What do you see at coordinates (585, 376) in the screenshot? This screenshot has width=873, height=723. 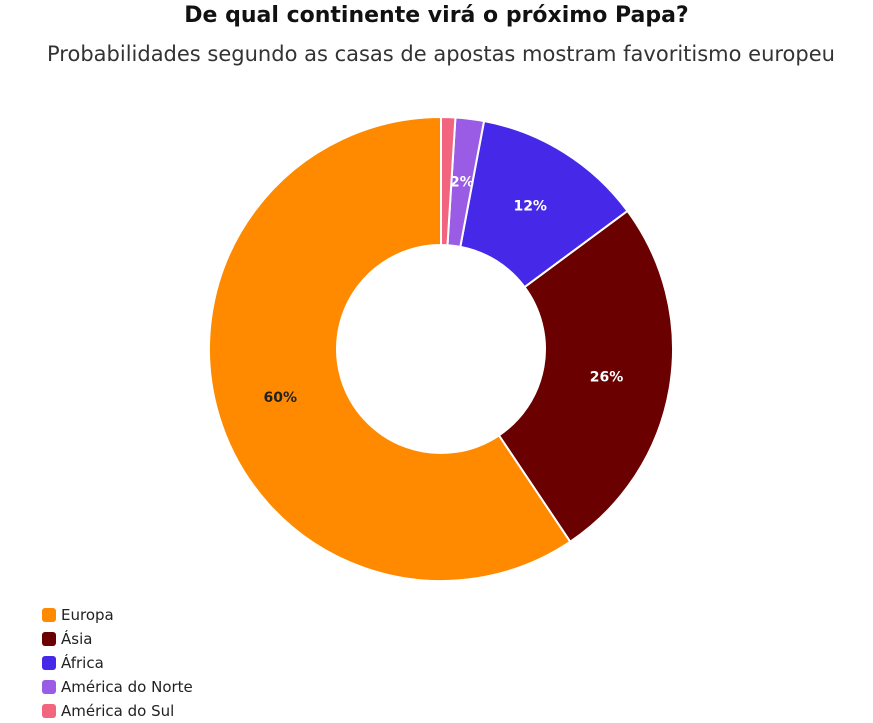 I see `slice-asia` at bounding box center [585, 376].